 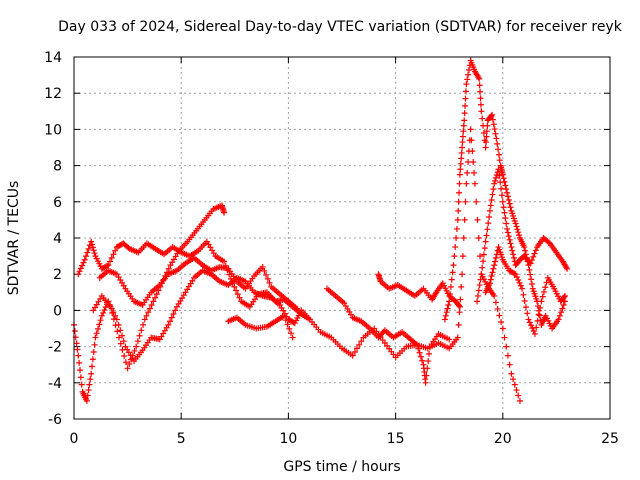 I want to click on series-track-e, so click(x=260, y=326).